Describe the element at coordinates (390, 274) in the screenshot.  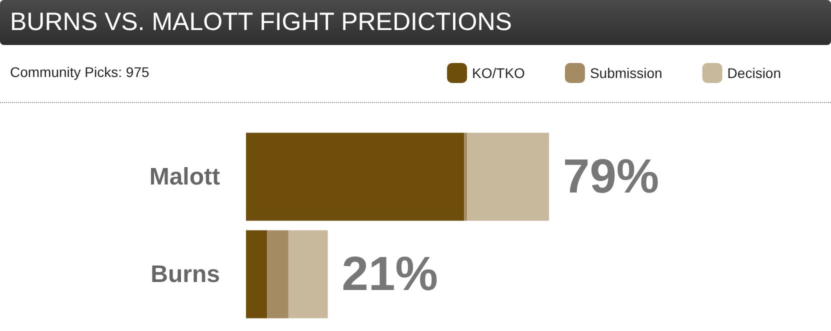
I see `annotation: 21%` at that location.